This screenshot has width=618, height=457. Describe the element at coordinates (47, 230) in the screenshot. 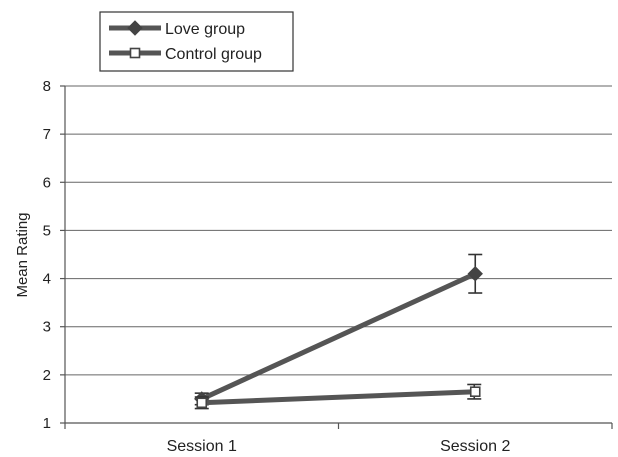

I see `y-tick-label: 5` at that location.